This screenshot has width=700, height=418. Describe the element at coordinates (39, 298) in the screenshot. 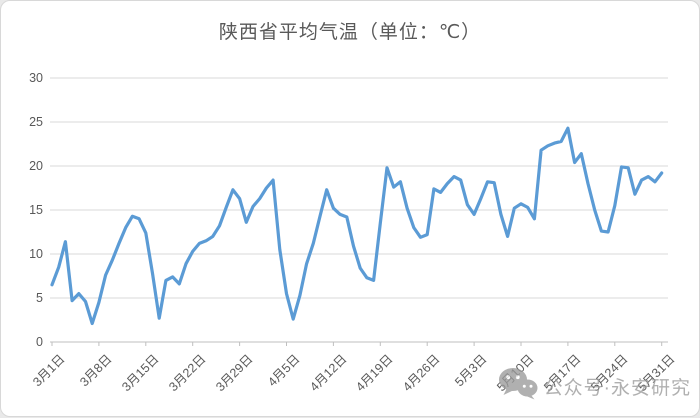

I see `y-axis-label: 5` at that location.